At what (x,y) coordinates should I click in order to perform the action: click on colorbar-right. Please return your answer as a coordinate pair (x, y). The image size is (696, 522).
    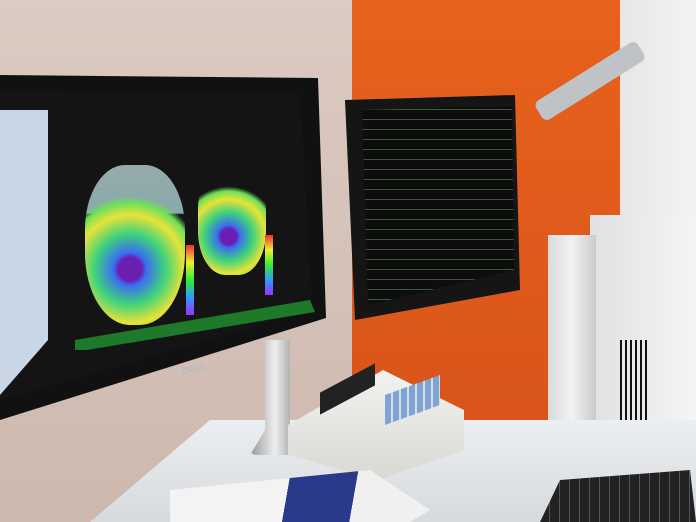
    Looking at the image, I should click on (269, 265).